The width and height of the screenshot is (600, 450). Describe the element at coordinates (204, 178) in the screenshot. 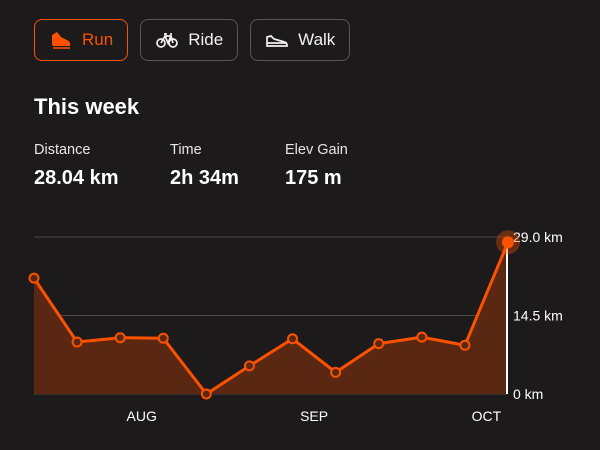

I see `stat-time-value: 2h 34m` at that location.